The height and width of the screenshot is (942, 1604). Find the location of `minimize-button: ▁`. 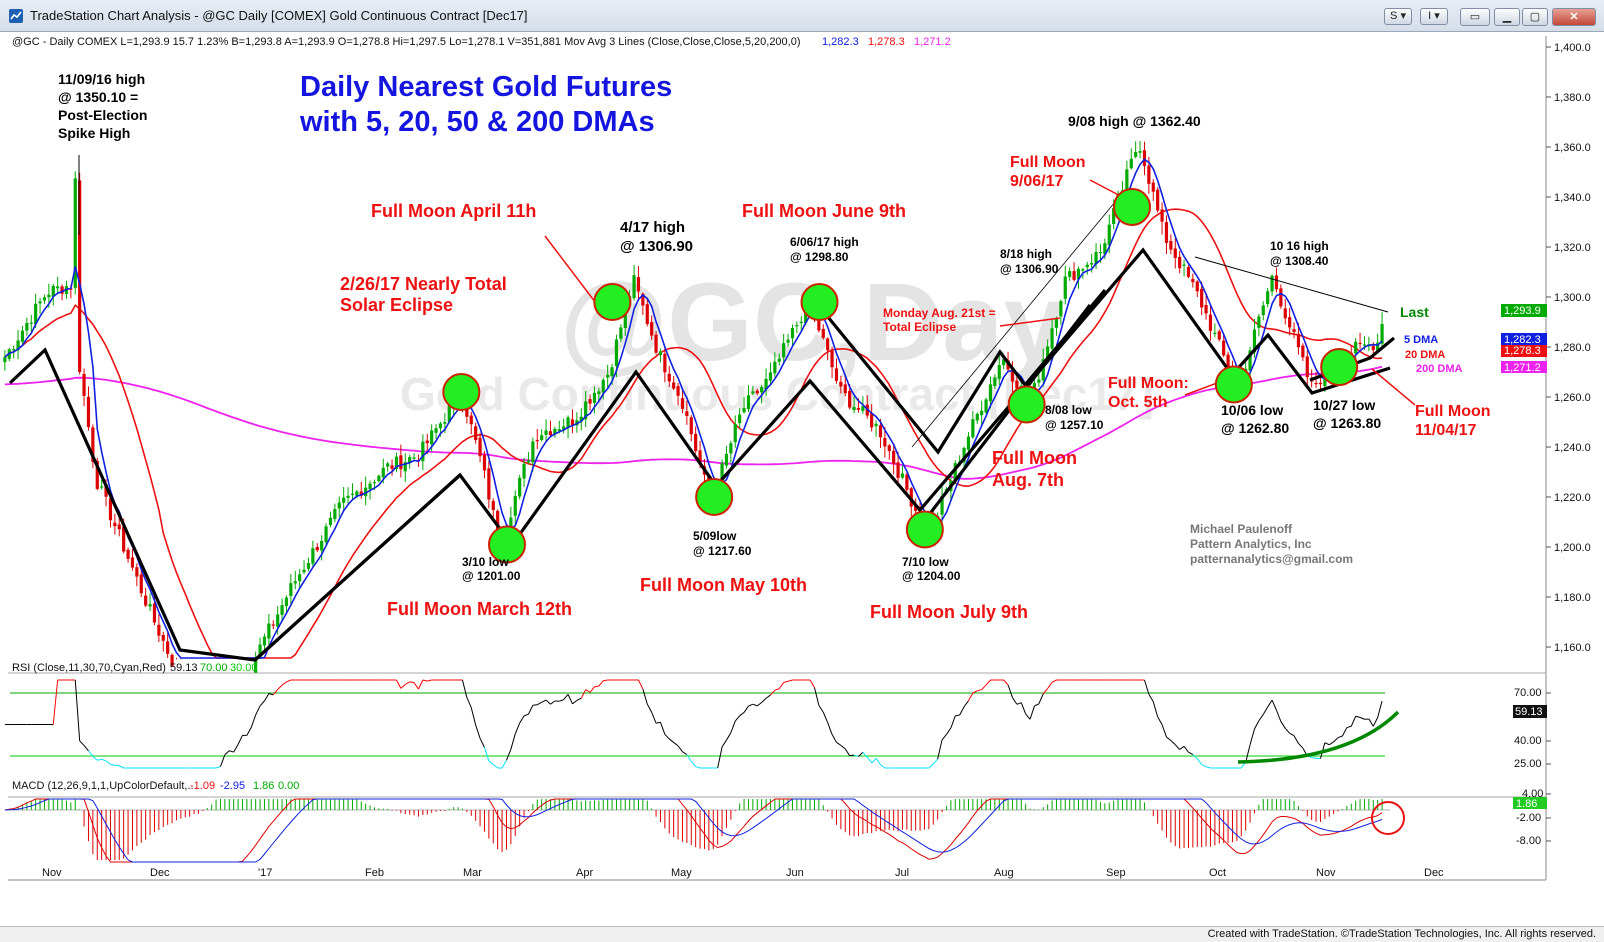

minimize-button: ▁ is located at coordinates (1507, 17).